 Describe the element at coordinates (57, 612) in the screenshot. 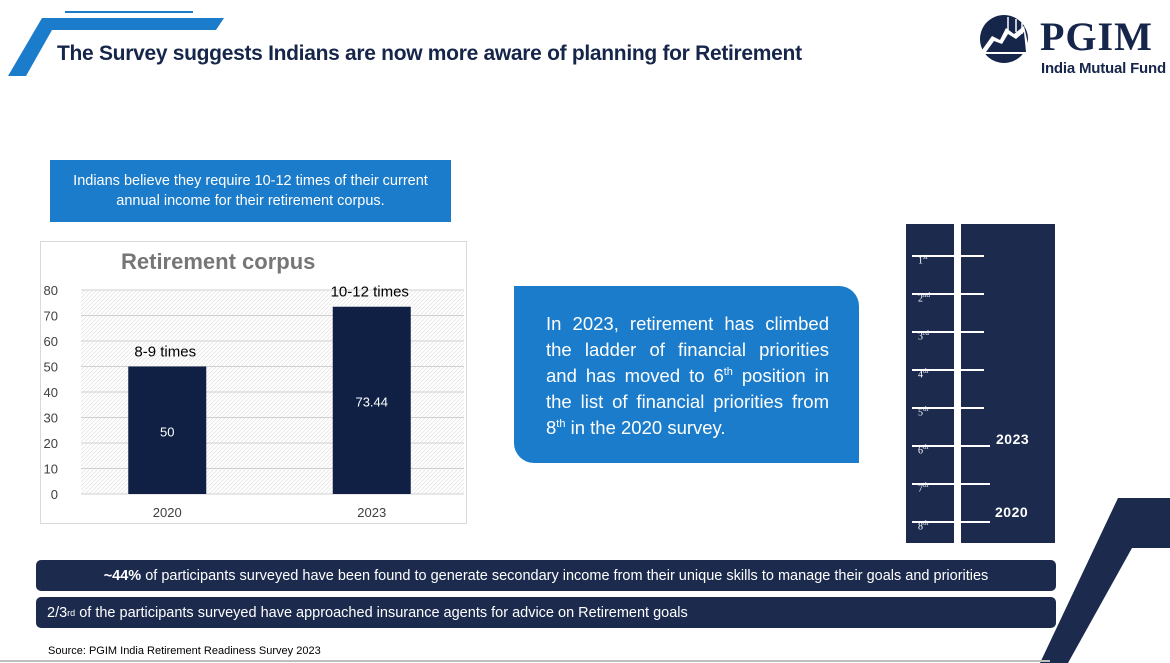

I see `strip2-num: 2/3` at that location.